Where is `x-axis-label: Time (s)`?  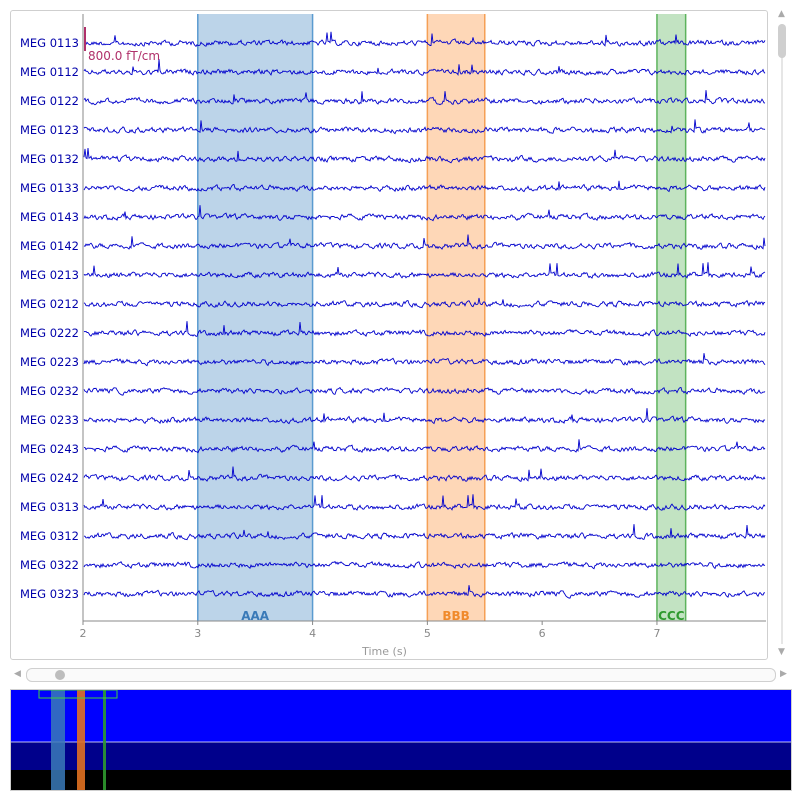 x-axis-label: Time (s) is located at coordinates (384, 651).